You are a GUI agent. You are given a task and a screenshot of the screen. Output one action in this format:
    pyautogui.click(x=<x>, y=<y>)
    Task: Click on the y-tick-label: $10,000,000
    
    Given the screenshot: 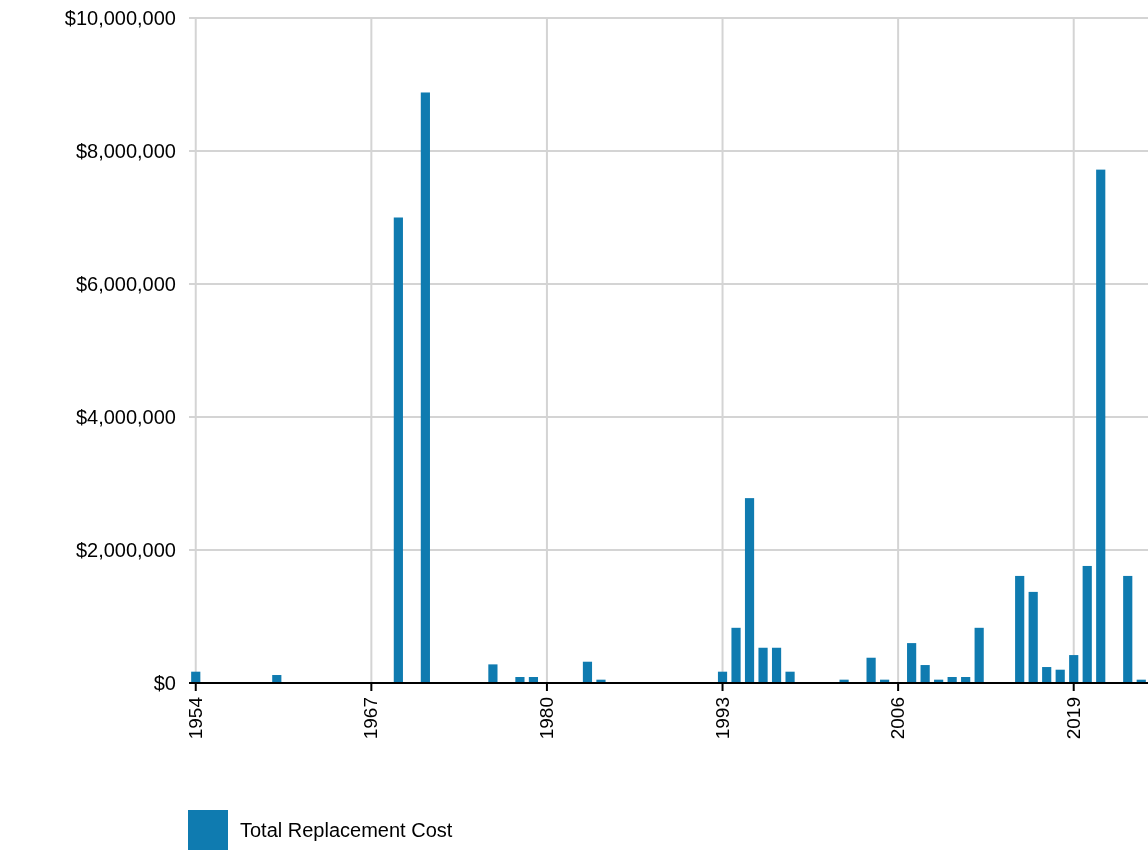 What is the action you would take?
    pyautogui.click(x=120, y=18)
    